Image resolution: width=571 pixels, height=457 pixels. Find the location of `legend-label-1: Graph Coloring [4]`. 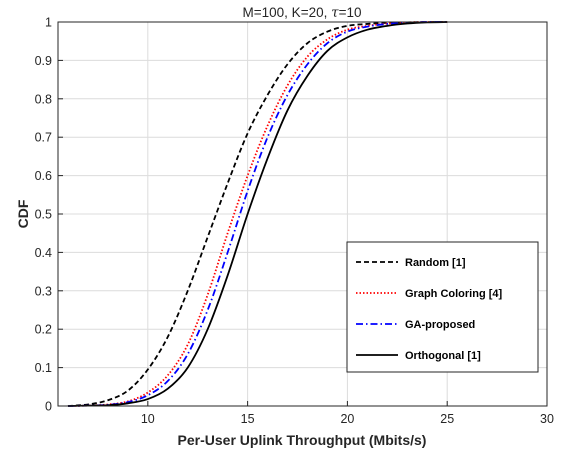

legend-label-1: Graph Coloring [4] is located at coordinates (454, 294).